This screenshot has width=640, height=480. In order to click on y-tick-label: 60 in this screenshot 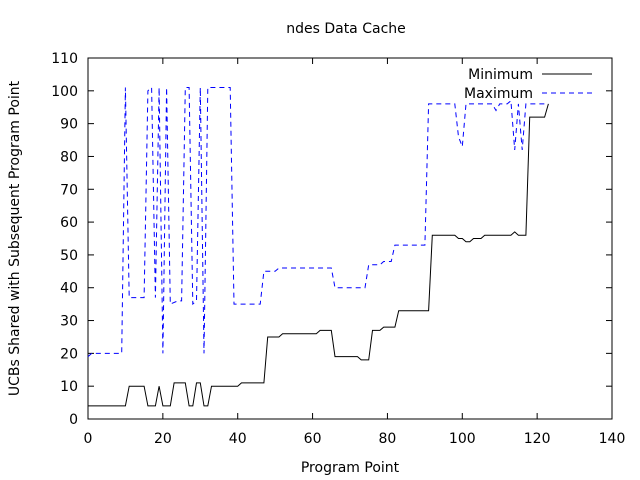, I will do `click(69, 223)`.